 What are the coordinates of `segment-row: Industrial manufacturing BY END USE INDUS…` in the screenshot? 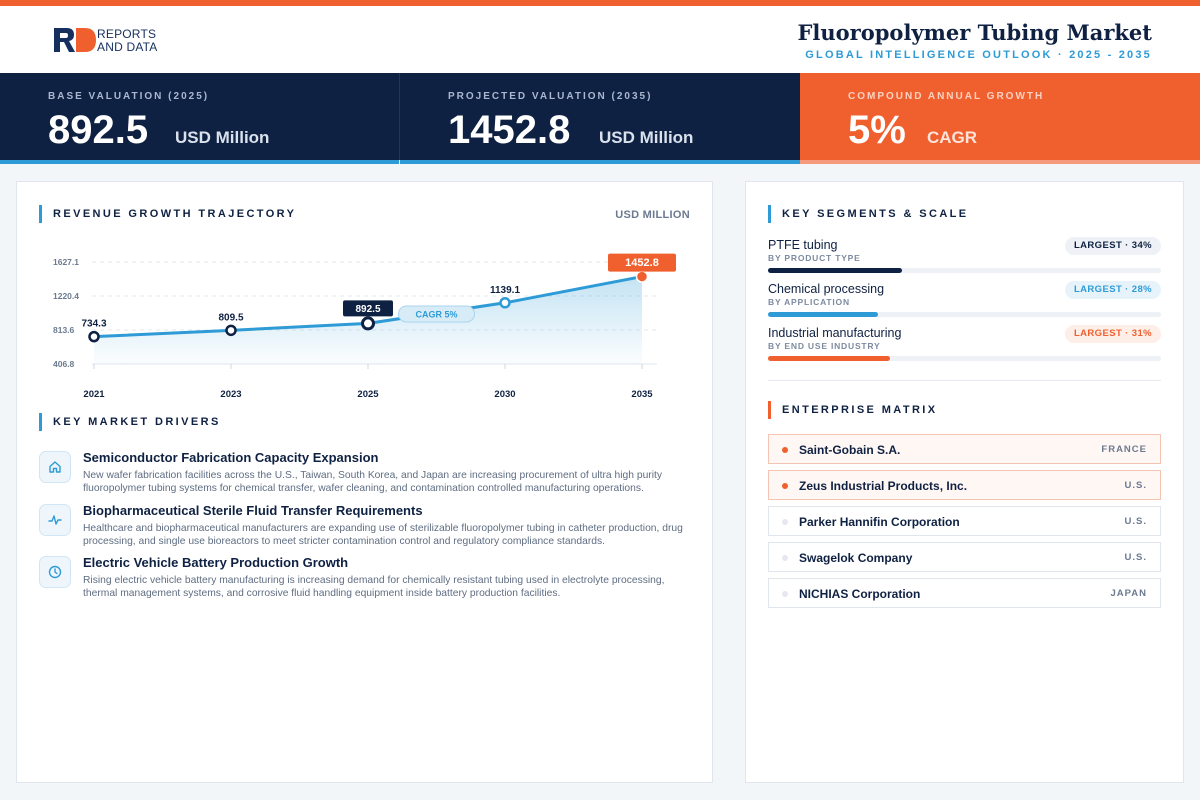 It's located at (964, 345).